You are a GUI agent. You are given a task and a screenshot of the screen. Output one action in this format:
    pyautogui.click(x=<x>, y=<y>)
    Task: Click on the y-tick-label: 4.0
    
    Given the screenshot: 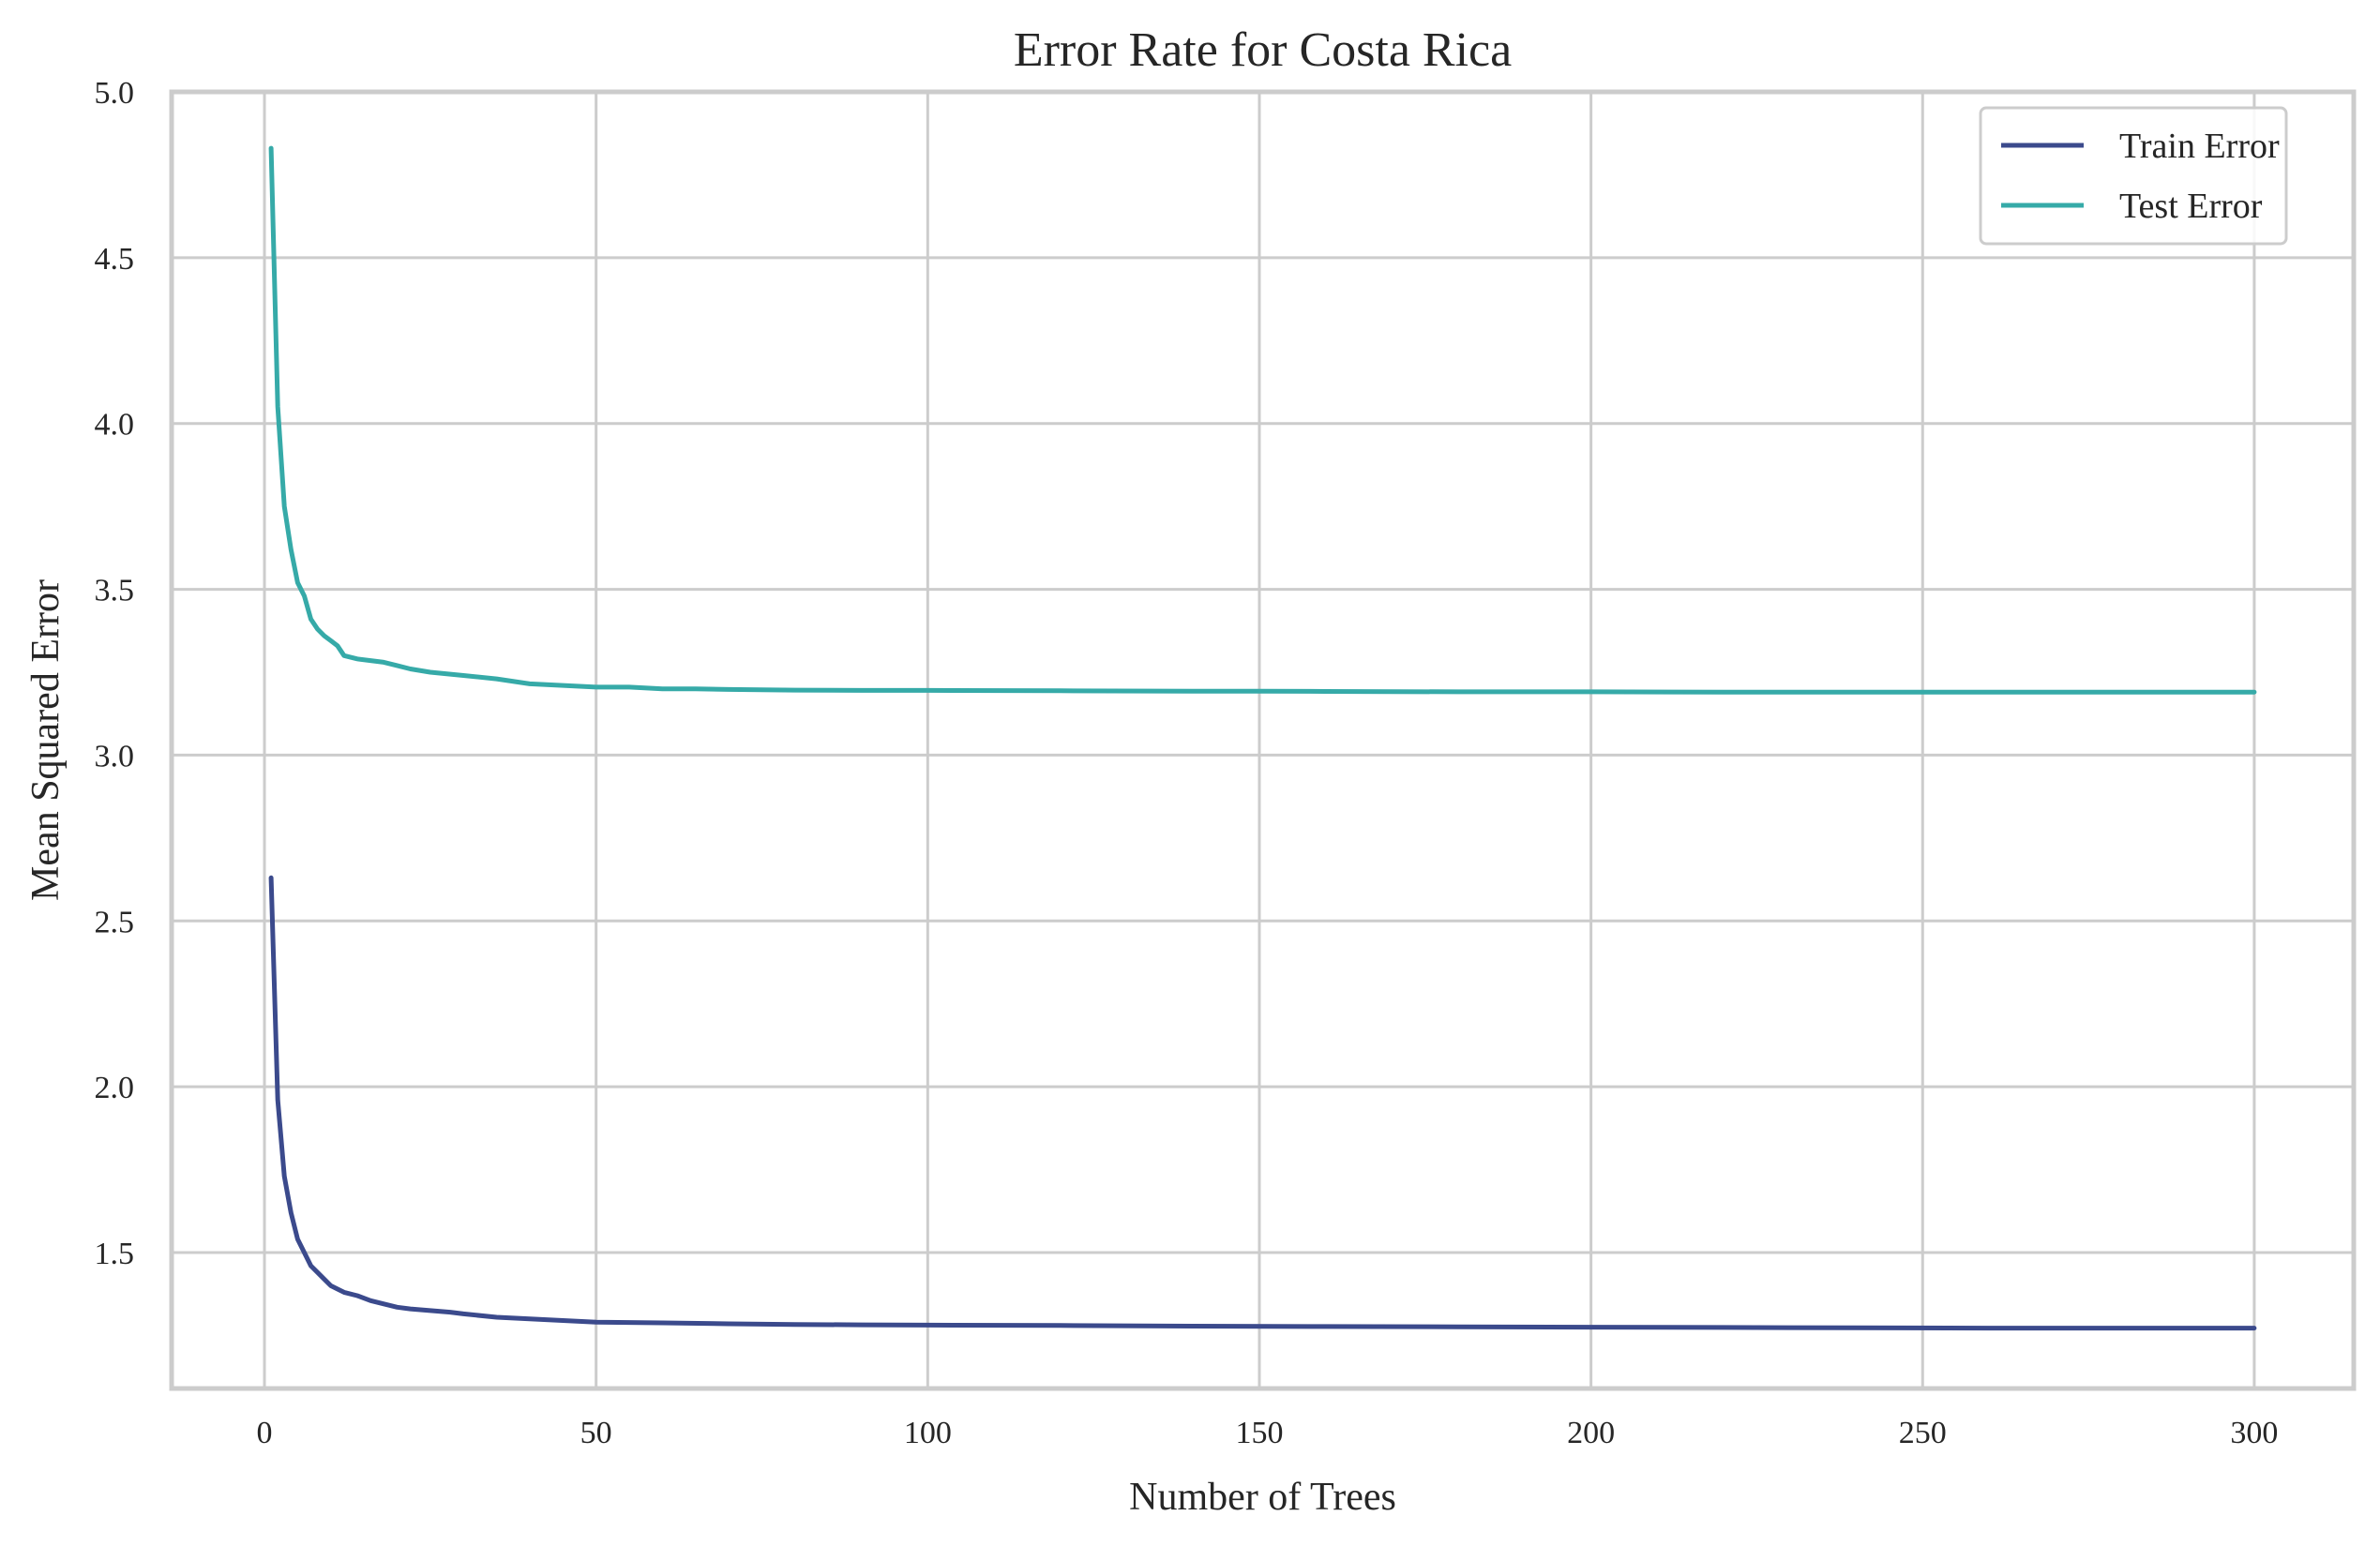 What is the action you would take?
    pyautogui.click(x=115, y=425)
    